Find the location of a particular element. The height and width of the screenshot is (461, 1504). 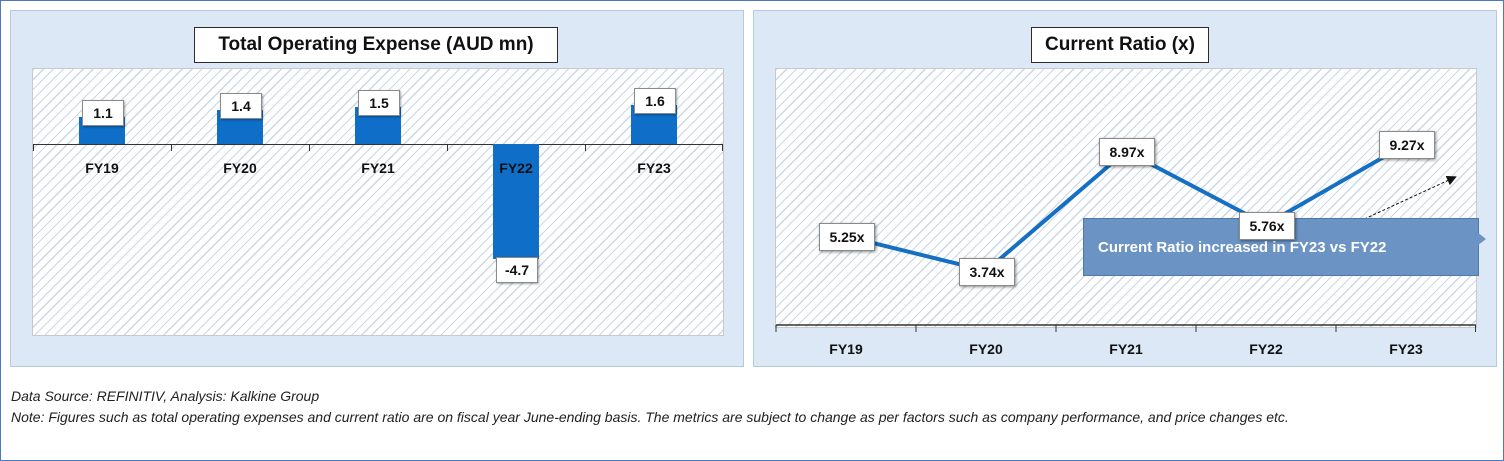

point-label: 5.25x is located at coordinates (847, 237).